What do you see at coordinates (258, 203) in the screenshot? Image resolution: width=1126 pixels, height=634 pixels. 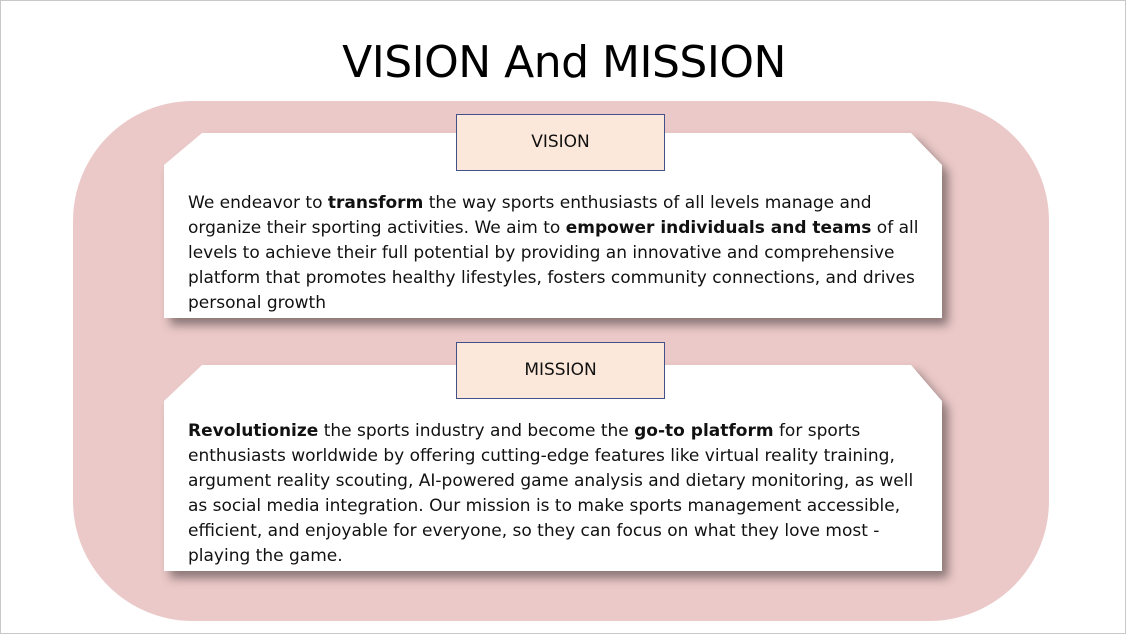 I see `body-text: We endeavor to` at bounding box center [258, 203].